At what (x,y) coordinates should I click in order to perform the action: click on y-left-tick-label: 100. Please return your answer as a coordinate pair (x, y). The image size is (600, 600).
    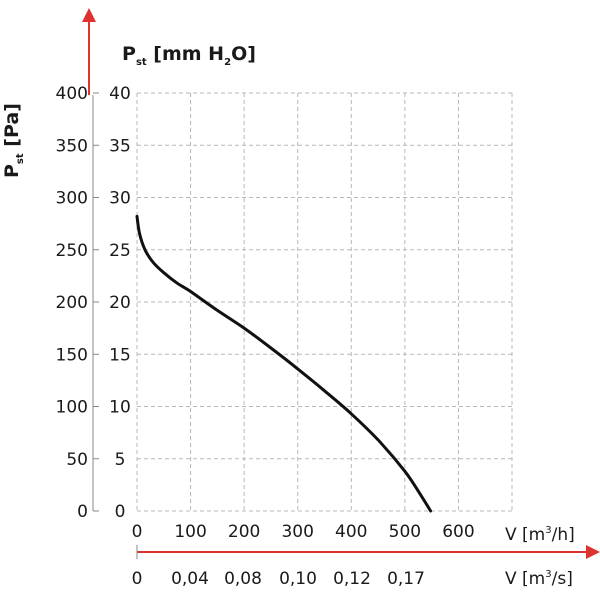
    Looking at the image, I should click on (72, 408).